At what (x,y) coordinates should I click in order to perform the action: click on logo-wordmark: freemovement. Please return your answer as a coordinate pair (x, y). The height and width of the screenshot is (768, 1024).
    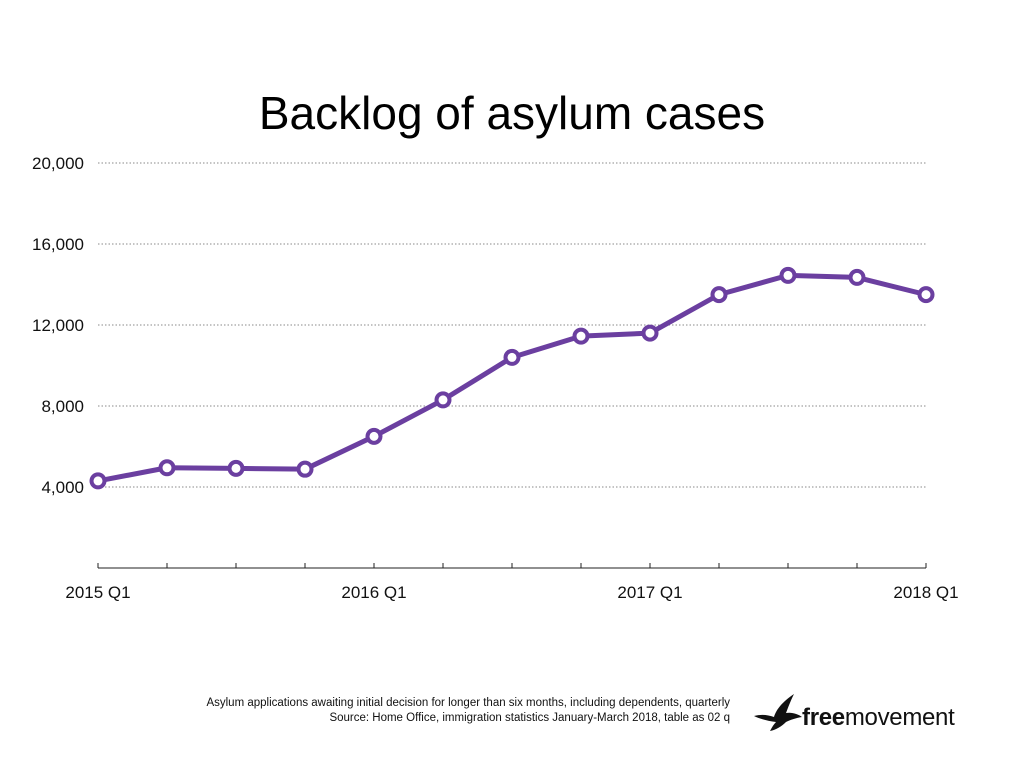
    Looking at the image, I should click on (878, 718).